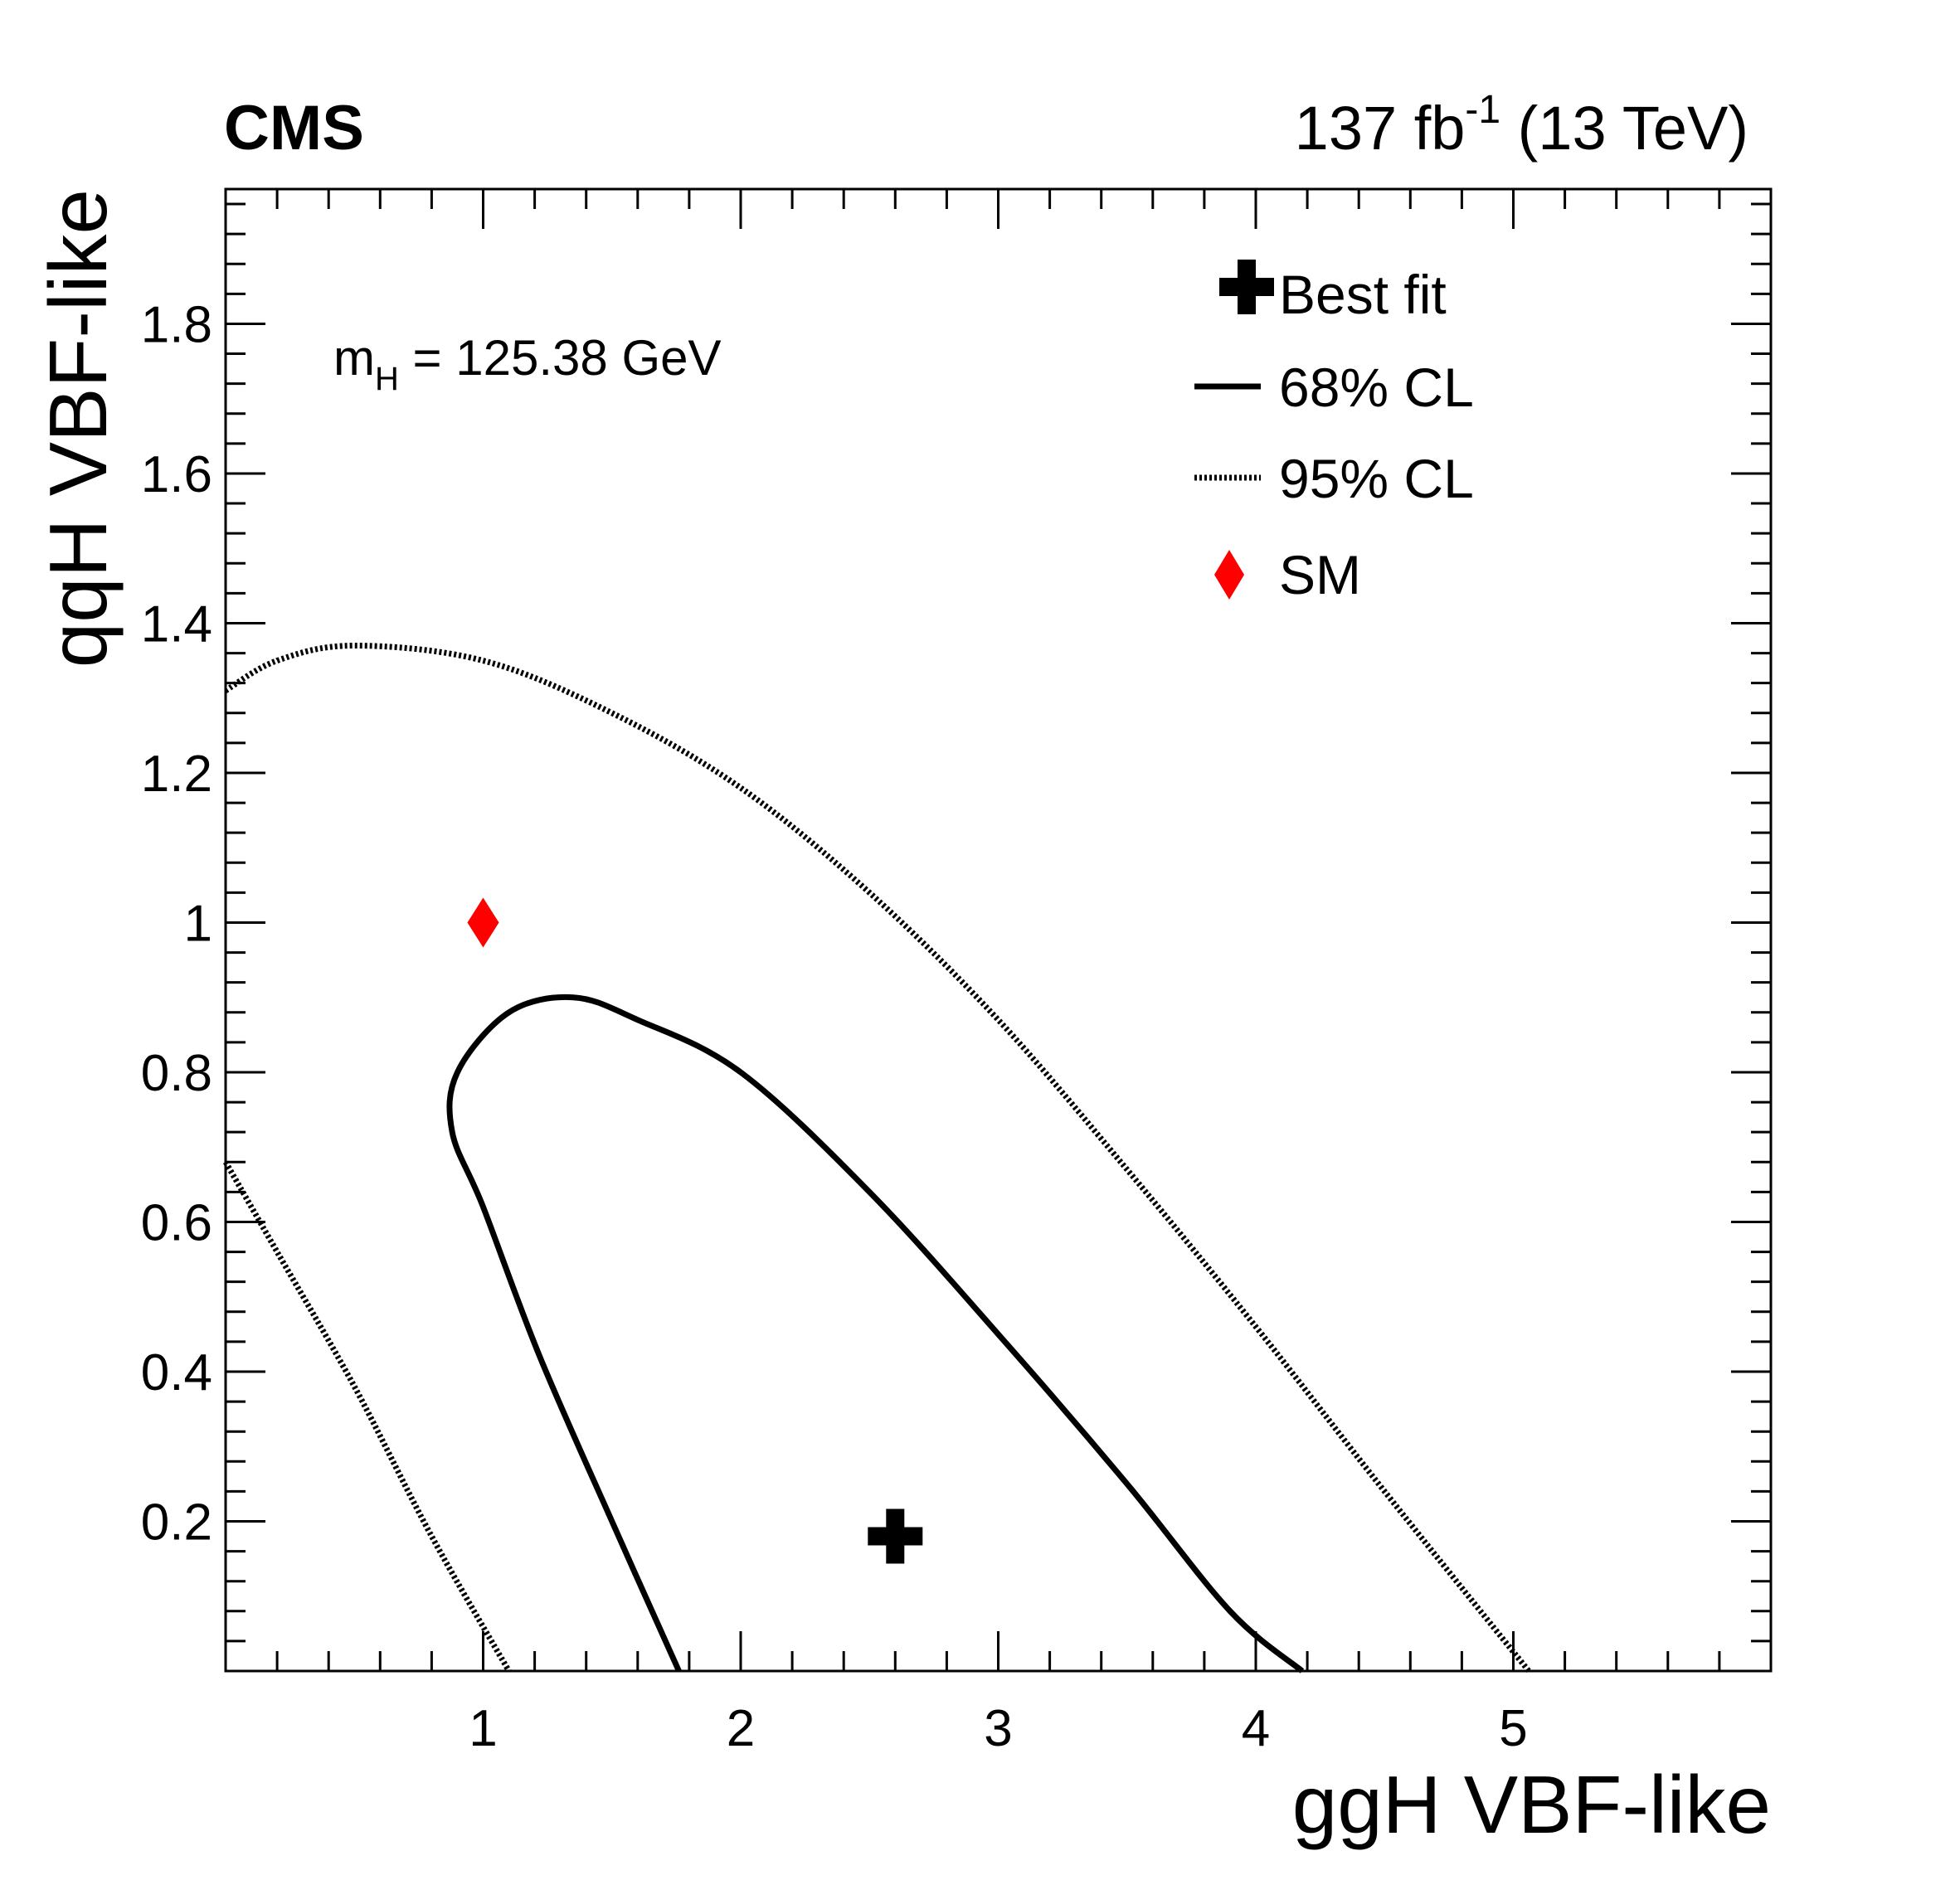  What do you see at coordinates (1376, 387) in the screenshot?
I see `legend-label-cl68: 68% CL` at bounding box center [1376, 387].